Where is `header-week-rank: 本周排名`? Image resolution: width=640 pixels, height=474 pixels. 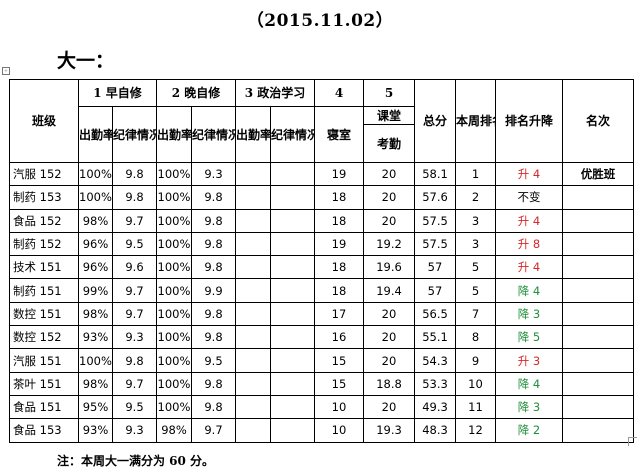 header-week-rank: 本周排名 is located at coordinates (475, 121).